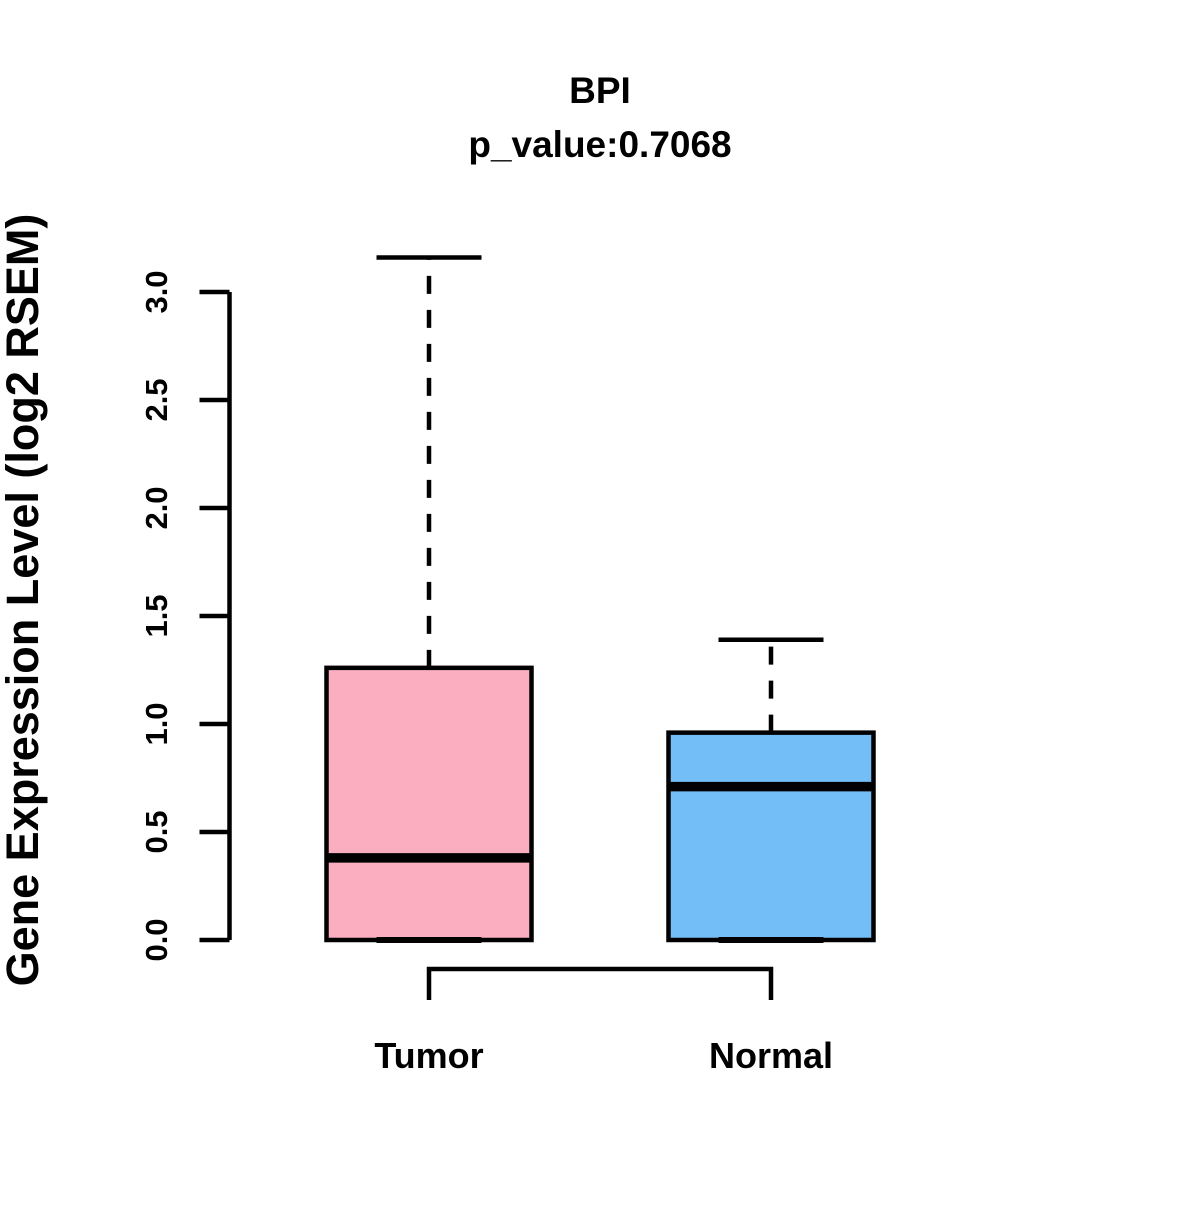  Describe the element at coordinates (156, 723) in the screenshot. I see `y-tick-label: 1.0` at that location.